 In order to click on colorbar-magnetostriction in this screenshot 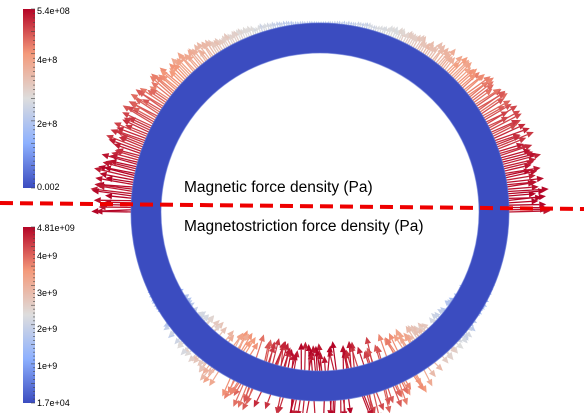, I will do `click(29, 315)`.